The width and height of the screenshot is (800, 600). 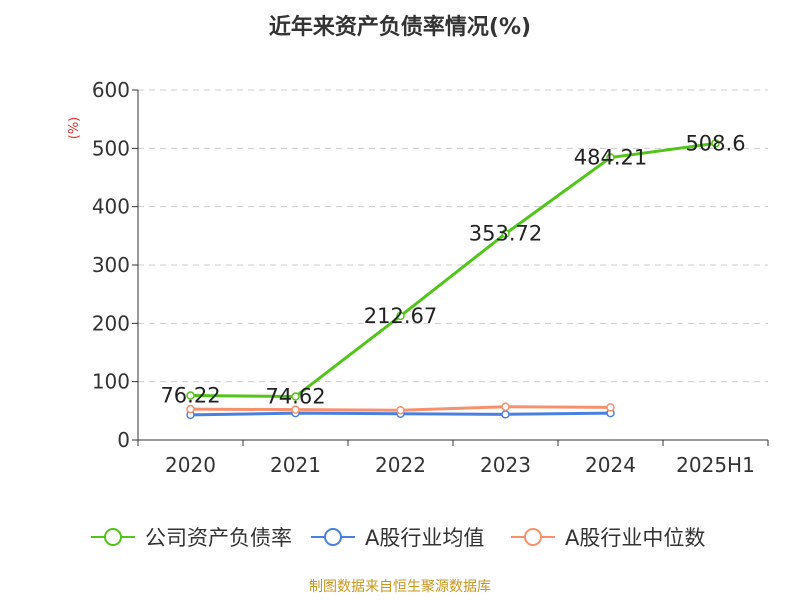 I want to click on x-tick-label: 2020, so click(x=190, y=465).